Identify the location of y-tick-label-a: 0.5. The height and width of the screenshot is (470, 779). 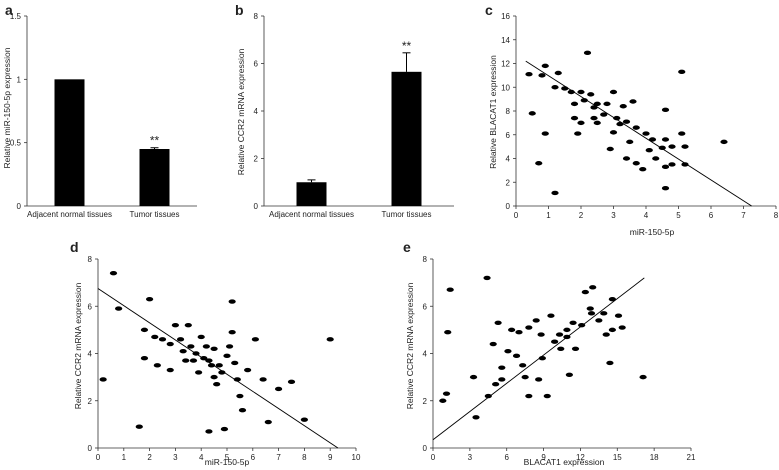
(16, 143).